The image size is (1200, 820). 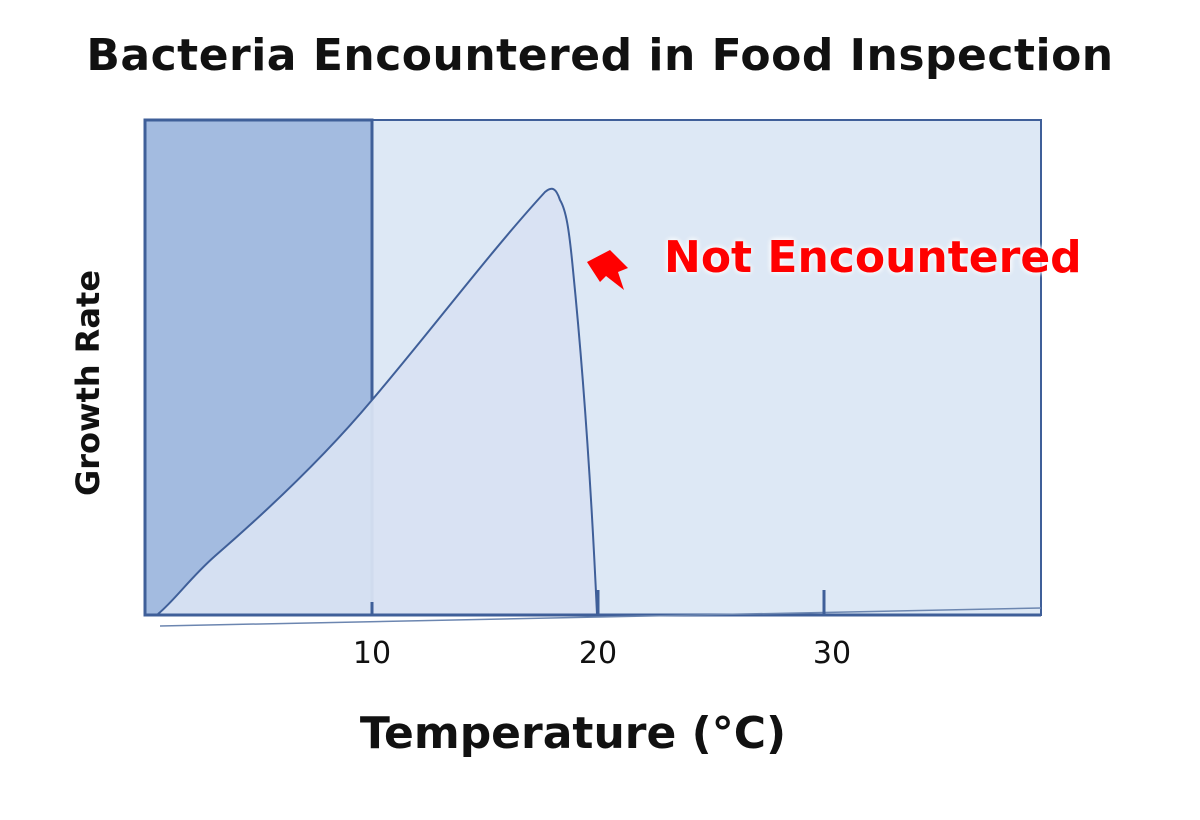 What do you see at coordinates (600, 55) in the screenshot?
I see `chart-title: Bacteria Encountered in Food Inspection` at bounding box center [600, 55].